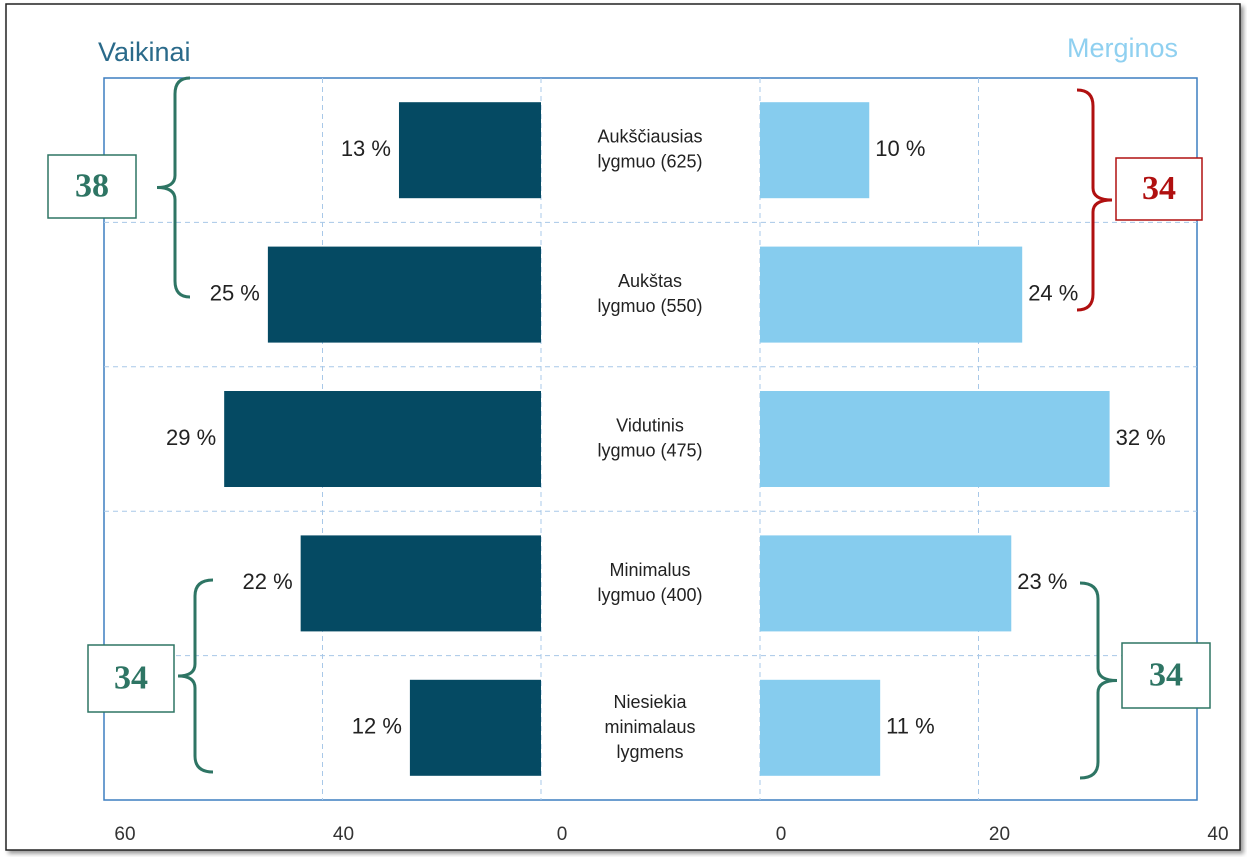  I want to click on value-label: 12 %, so click(377, 726).